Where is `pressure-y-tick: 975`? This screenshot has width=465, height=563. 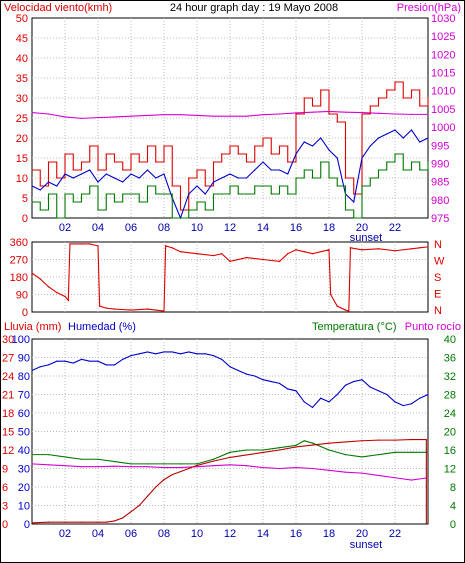 pressure-y-tick: 975 is located at coordinates (440, 219).